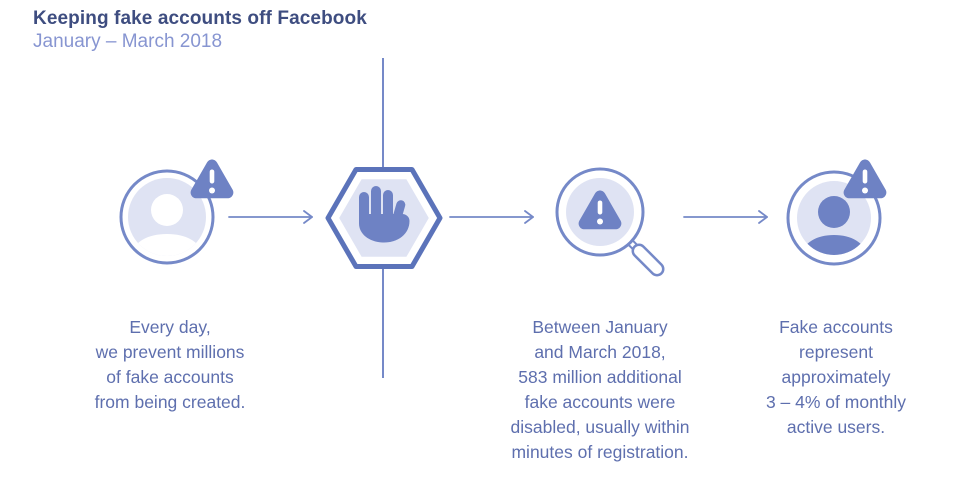 Image resolution: width=960 pixels, height=479 pixels. Describe the element at coordinates (212, 179) in the screenshot. I see `warning-triangle-icon` at that location.